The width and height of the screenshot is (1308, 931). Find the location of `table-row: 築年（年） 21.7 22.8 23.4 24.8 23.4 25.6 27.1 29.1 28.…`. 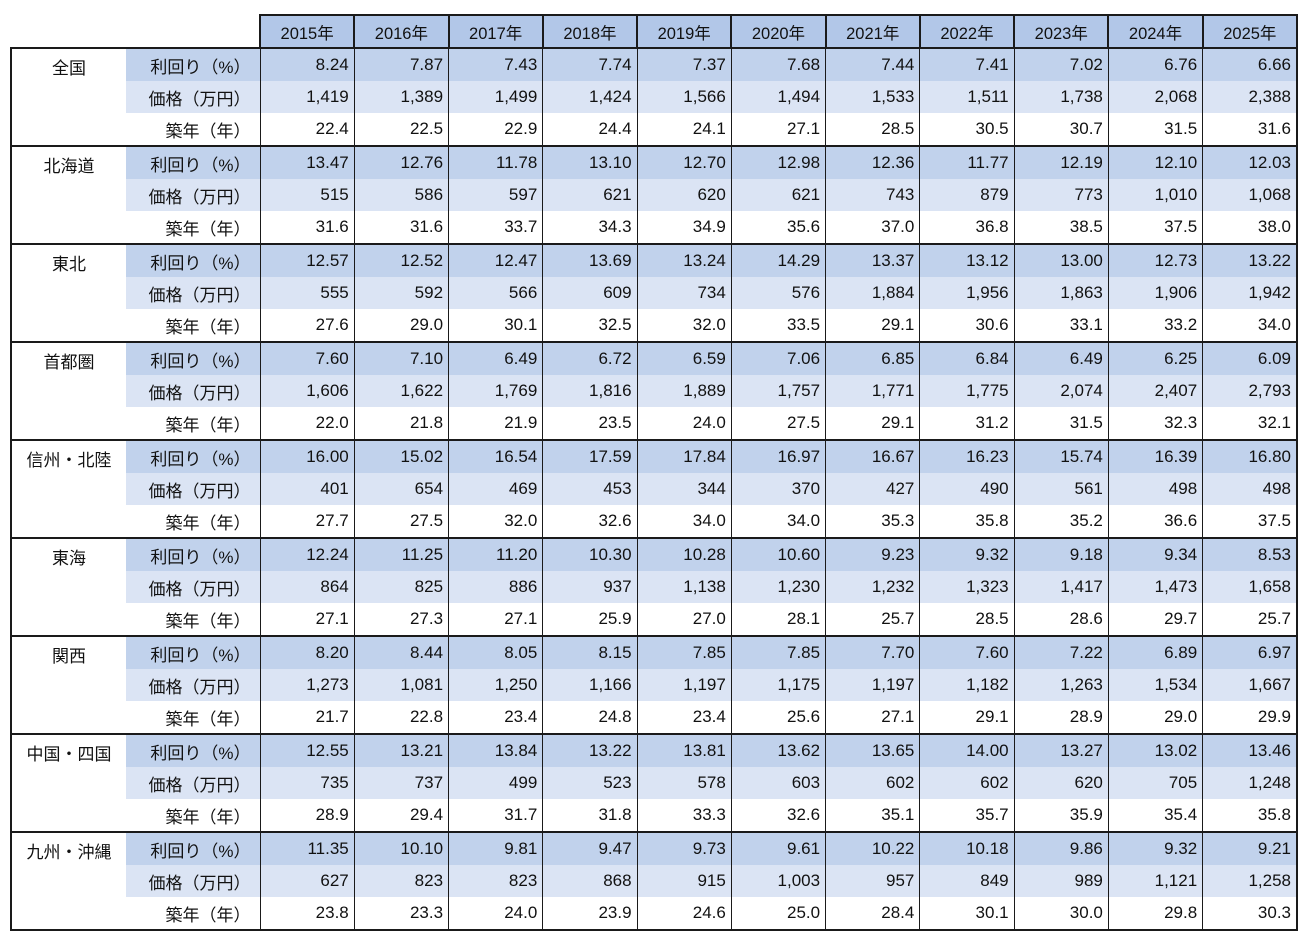

table-row: 築年（年） 21.7 22.8 23.4 24.8 23.4 25.6 27.1 29.1 28.… is located at coordinates (655, 717).